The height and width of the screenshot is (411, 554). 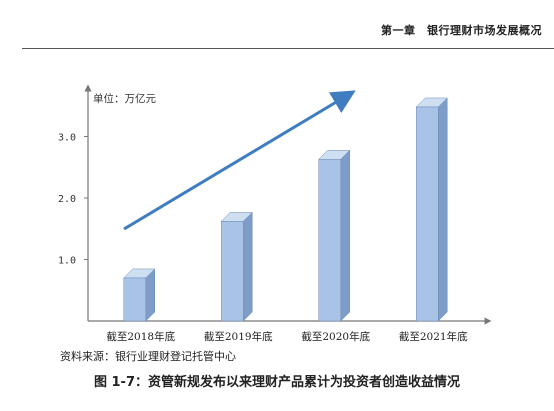 I want to click on figure-caption: 图 1-7：资管新规发布以来理财产品累计为投资者创造收益情况, so click(x=276, y=382).